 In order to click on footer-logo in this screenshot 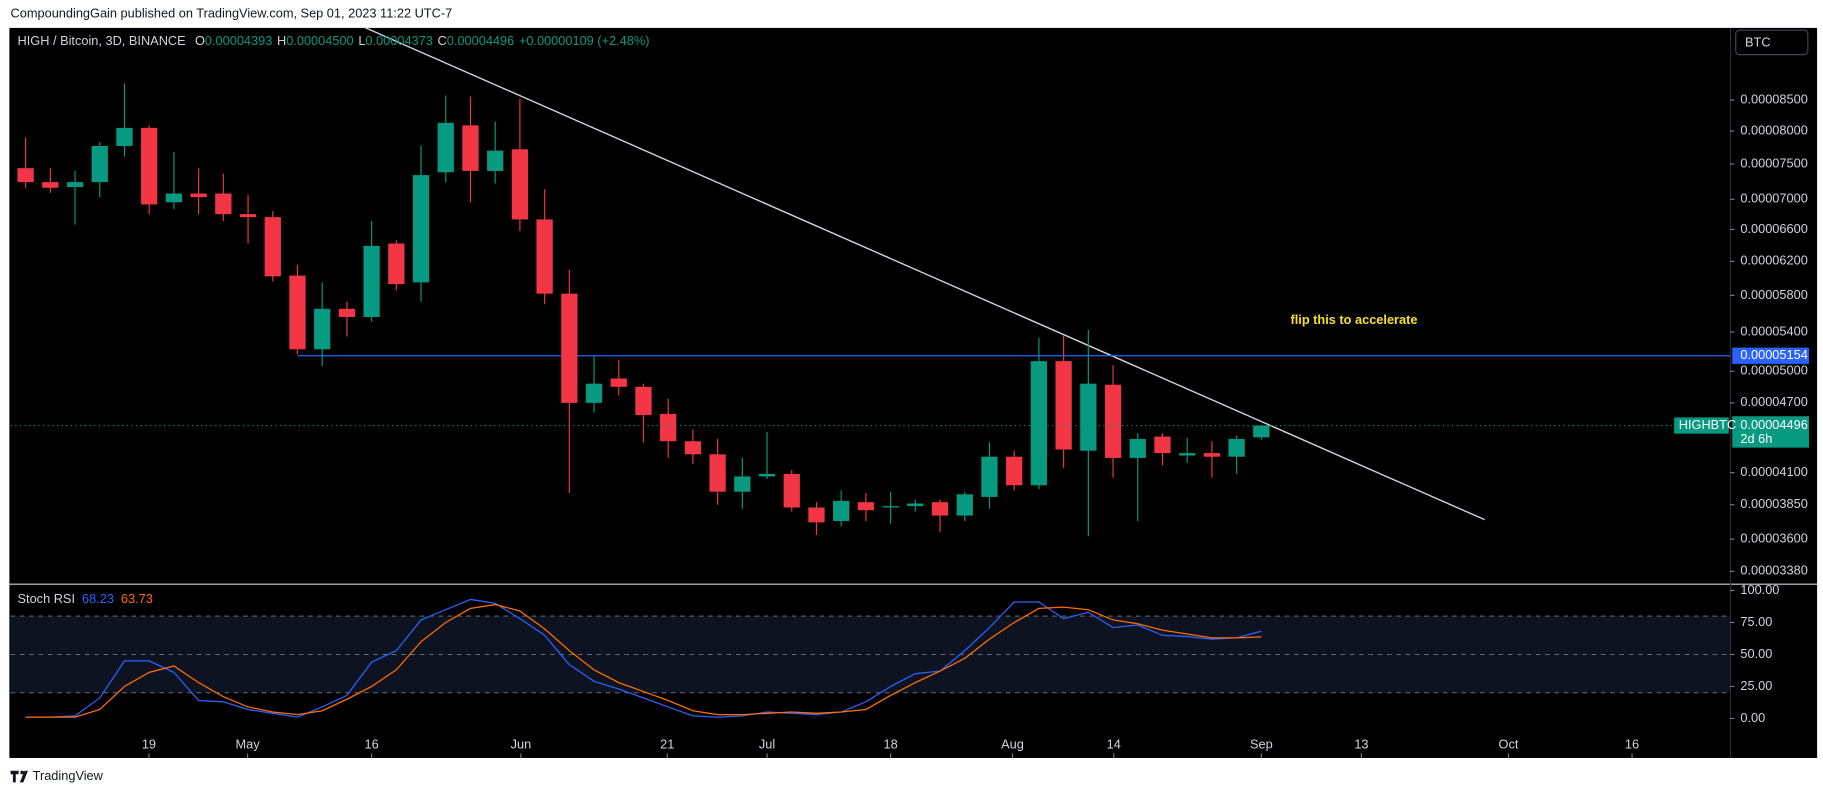, I will do `click(19, 776)`.